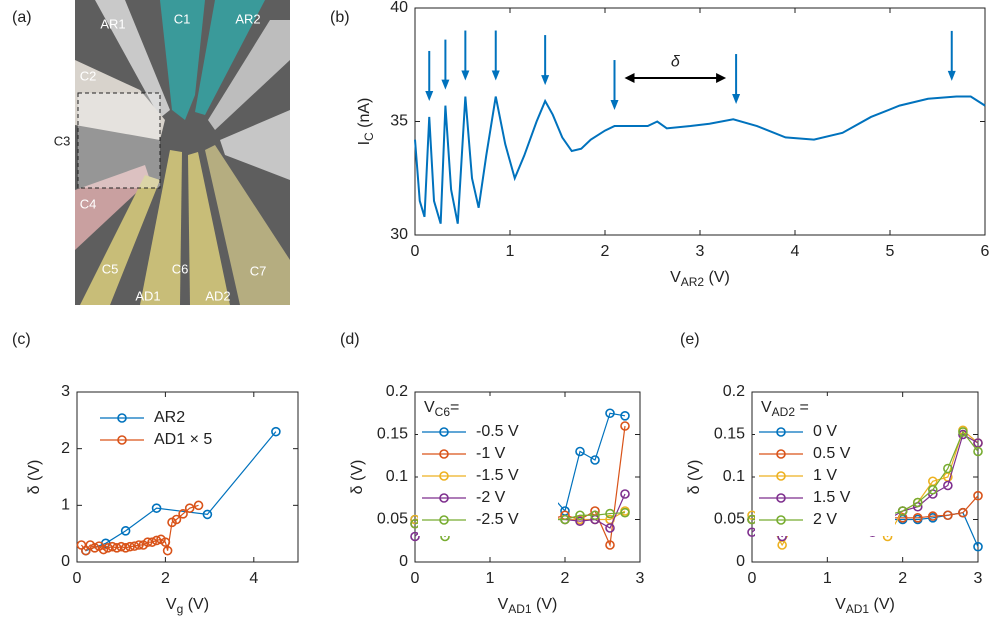 The width and height of the screenshot is (990, 637). I want to click on gate-label: AD1, so click(147, 295).